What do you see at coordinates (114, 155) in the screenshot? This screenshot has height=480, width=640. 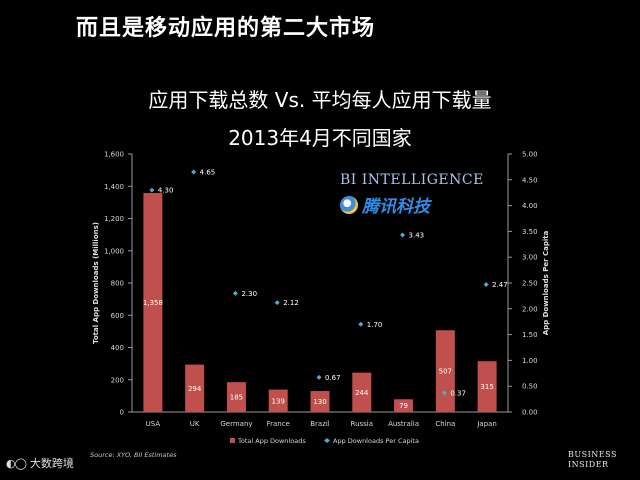 I see `y-tick-label: 1,600` at bounding box center [114, 155].